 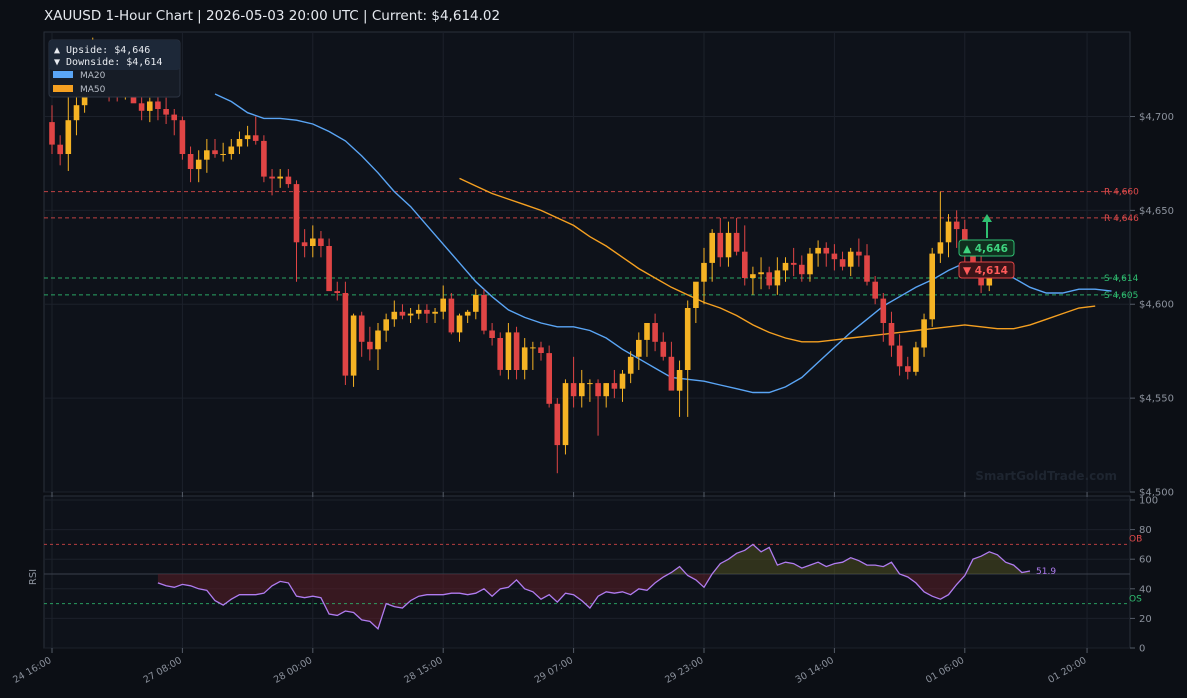 I want to click on x-tick-label: 01 20:00, so click(x=1067, y=670).